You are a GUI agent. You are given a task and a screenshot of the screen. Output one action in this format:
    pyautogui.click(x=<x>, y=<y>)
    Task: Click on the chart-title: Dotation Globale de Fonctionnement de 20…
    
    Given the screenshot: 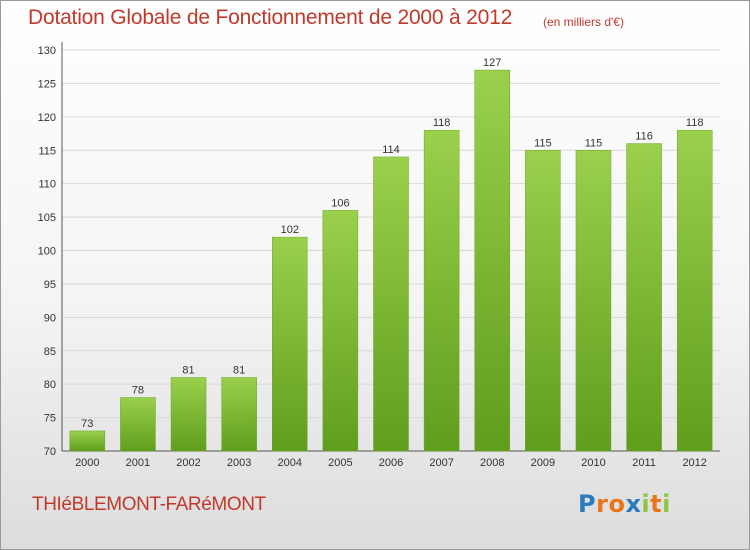 What is the action you would take?
    pyautogui.click(x=270, y=17)
    